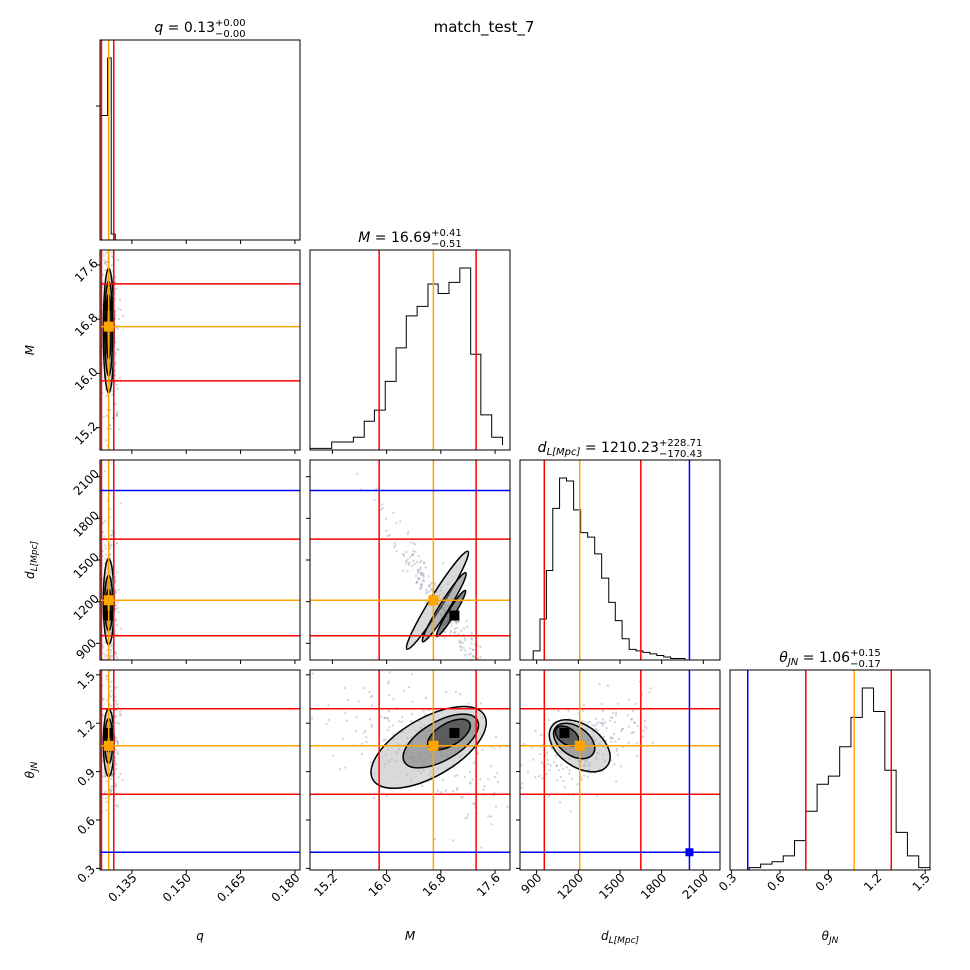  What do you see at coordinates (829, 658) in the screenshot?
I see `panel-title: θJN = 1.06+0.15` at bounding box center [829, 658].